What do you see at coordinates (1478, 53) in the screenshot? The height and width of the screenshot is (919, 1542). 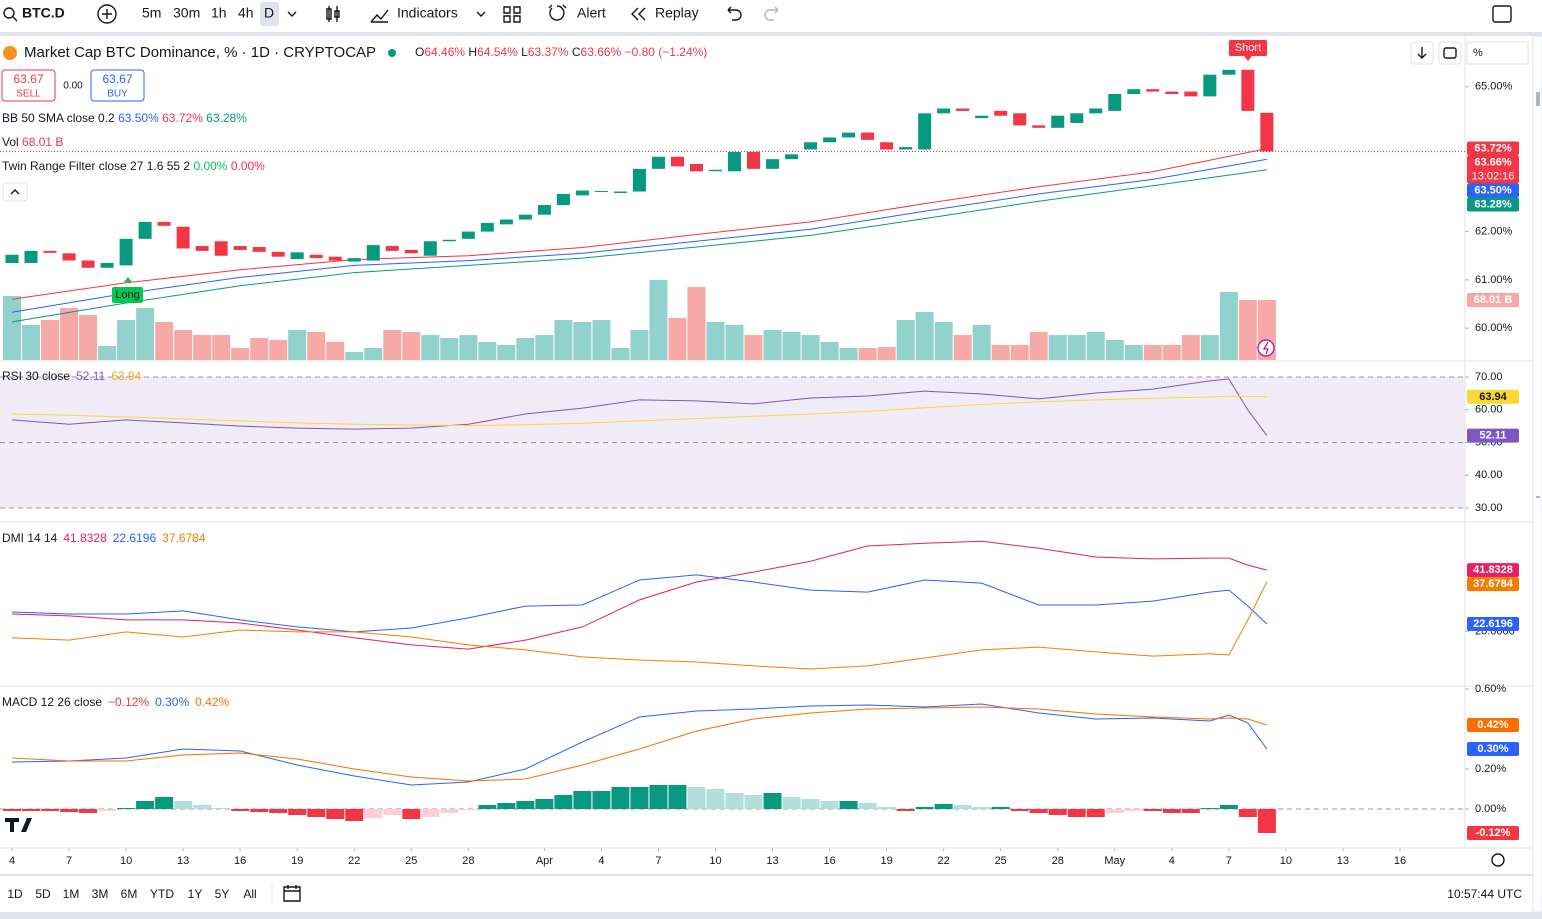 I see `scale-mode-label: %` at bounding box center [1478, 53].